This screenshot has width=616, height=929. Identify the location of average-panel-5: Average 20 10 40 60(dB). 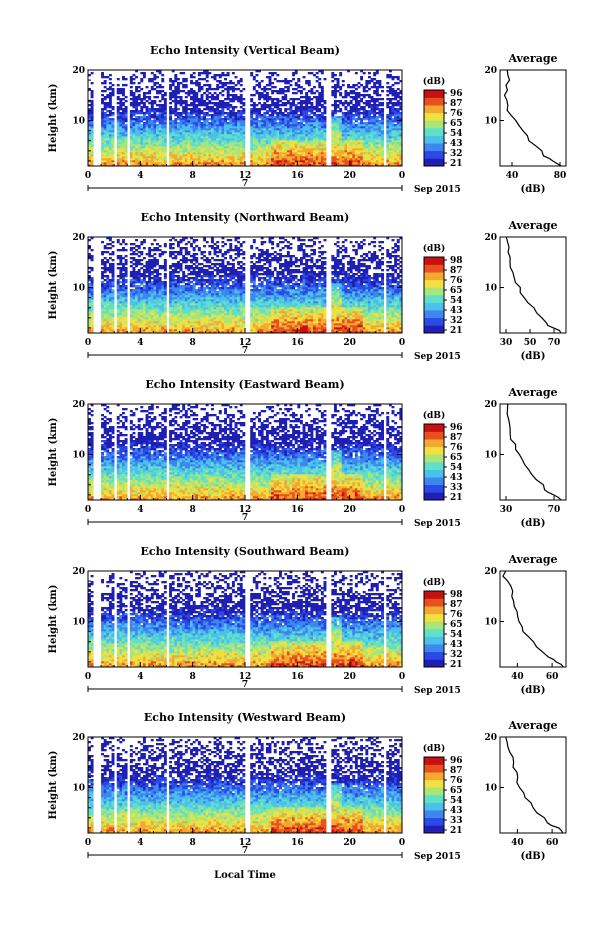
(525, 790).